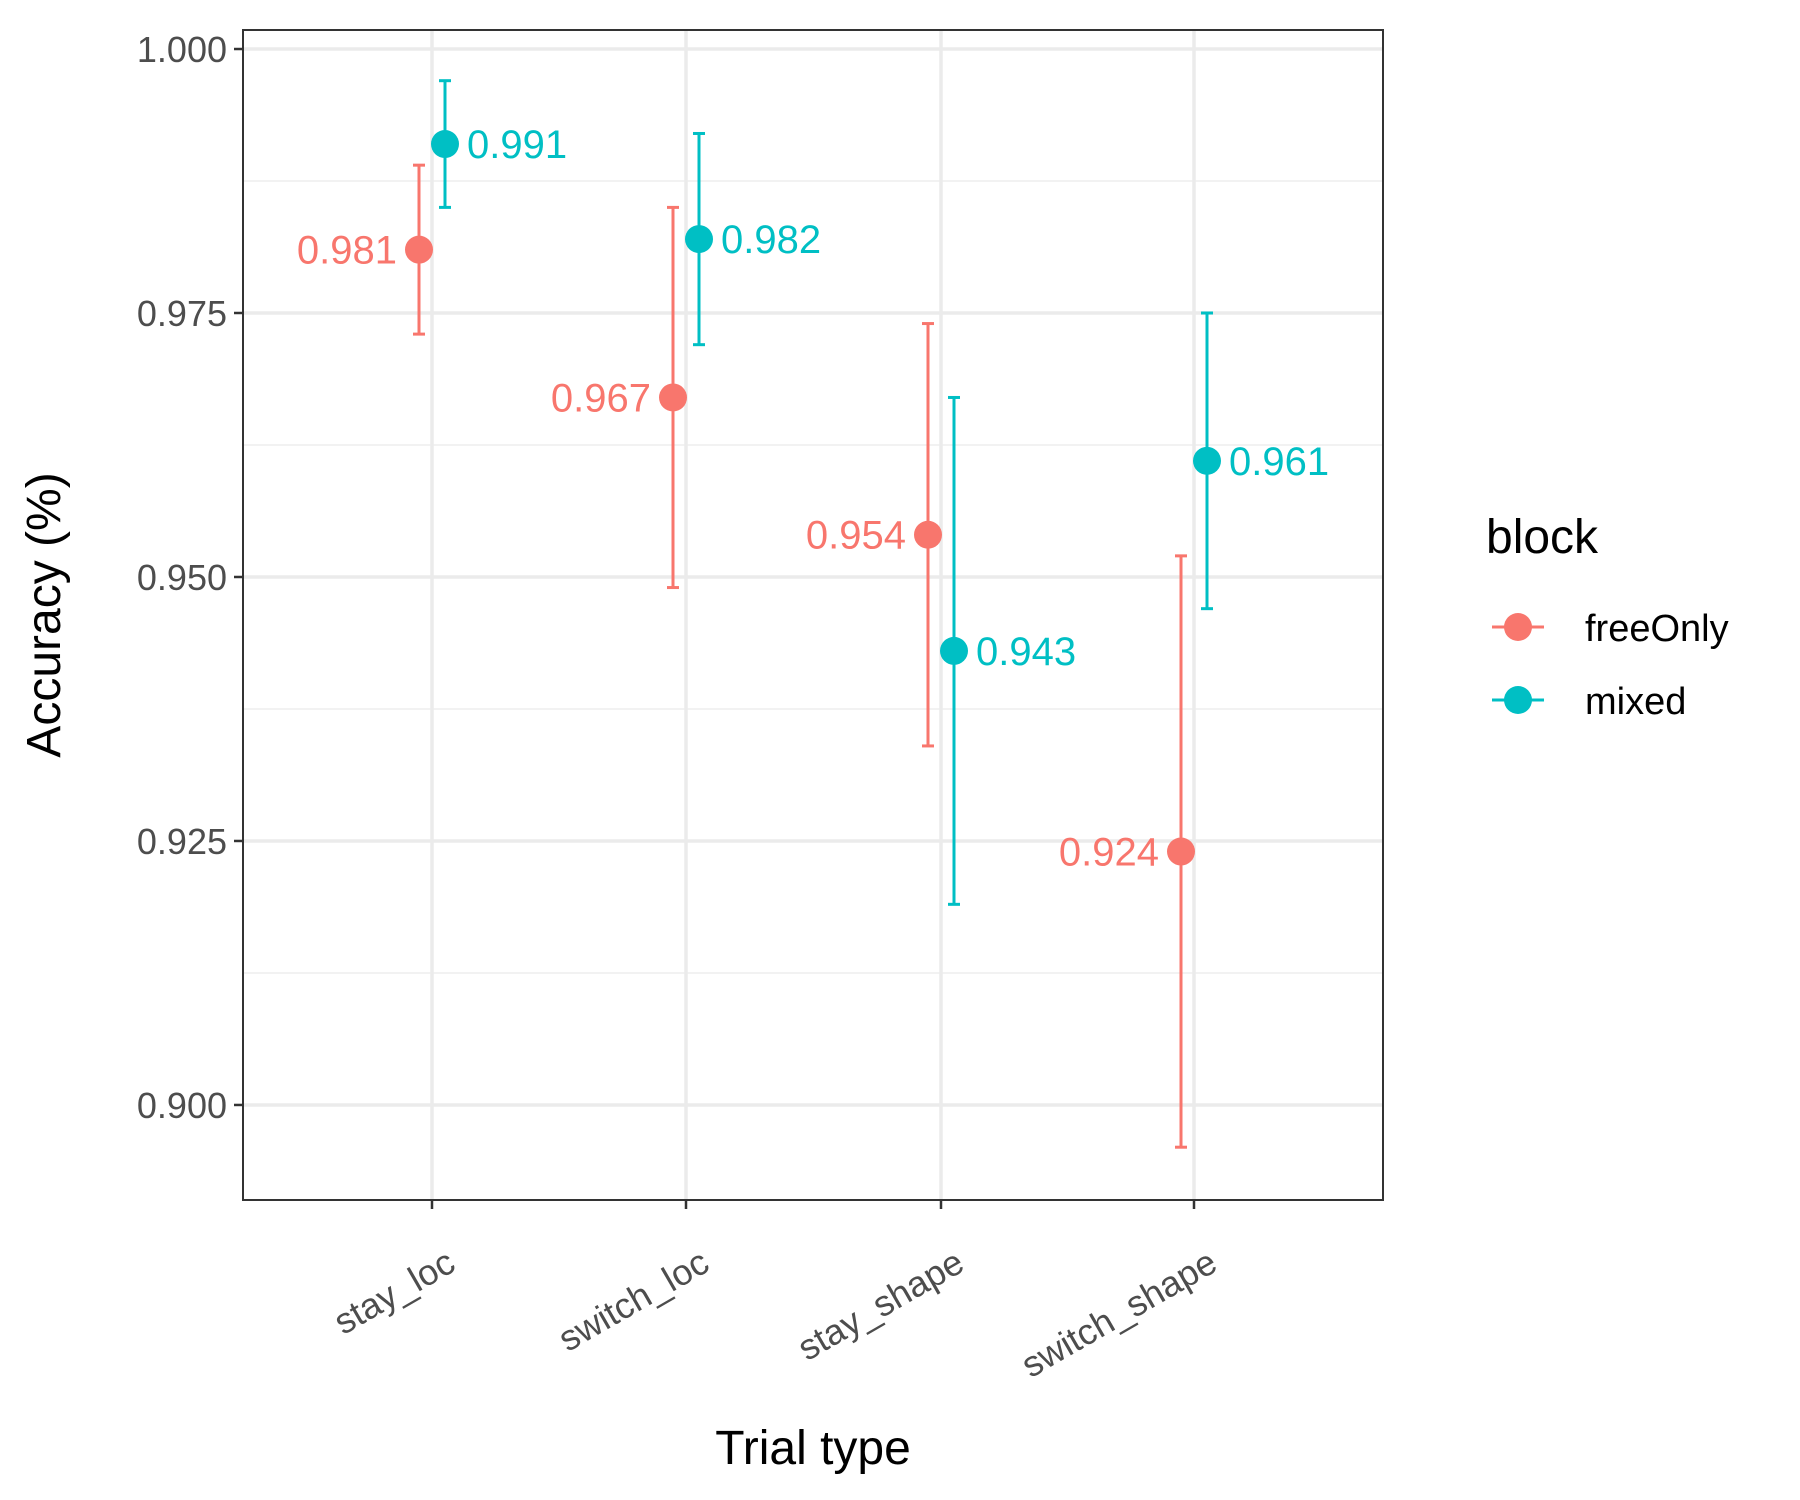 Image resolution: width=1800 pixels, height=1500 pixels. What do you see at coordinates (347, 251) in the screenshot?
I see `data-label: 0.981` at bounding box center [347, 251].